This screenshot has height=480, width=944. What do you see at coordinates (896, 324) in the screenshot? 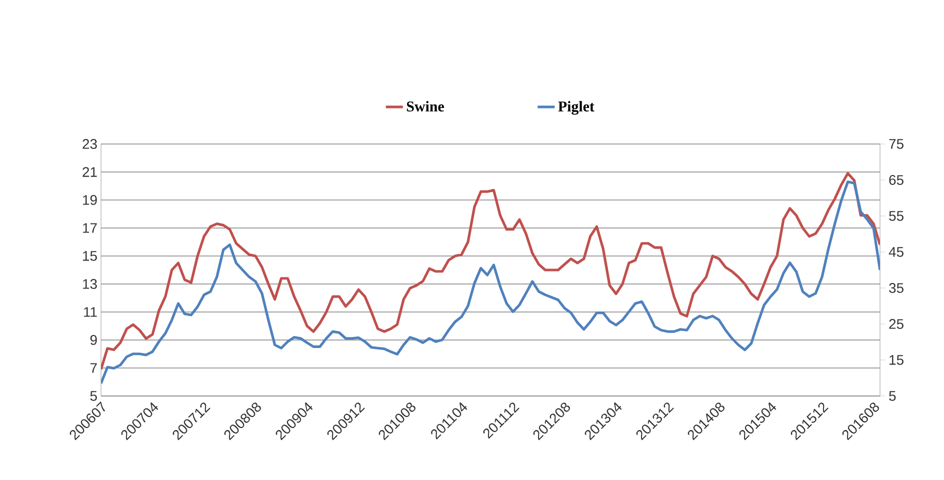
I see `y2-tick-label: 25` at bounding box center [896, 324].